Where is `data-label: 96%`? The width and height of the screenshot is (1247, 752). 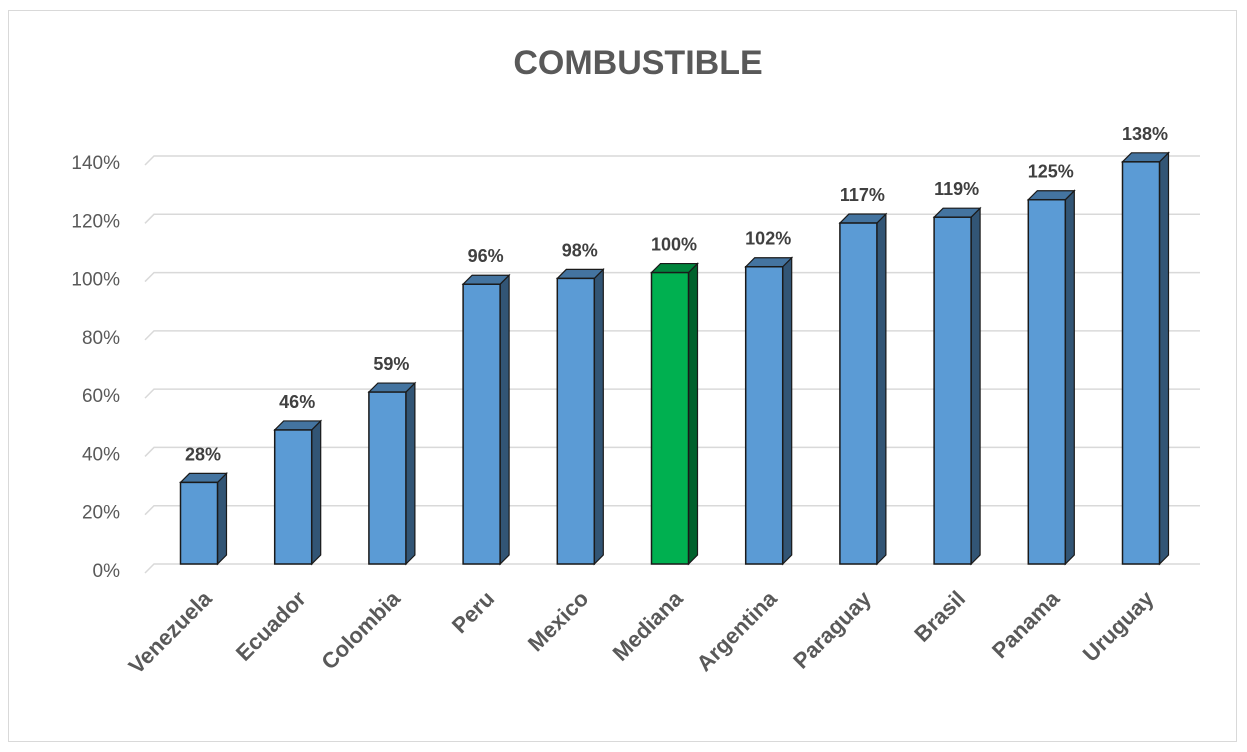 data-label: 96% is located at coordinates (486, 256).